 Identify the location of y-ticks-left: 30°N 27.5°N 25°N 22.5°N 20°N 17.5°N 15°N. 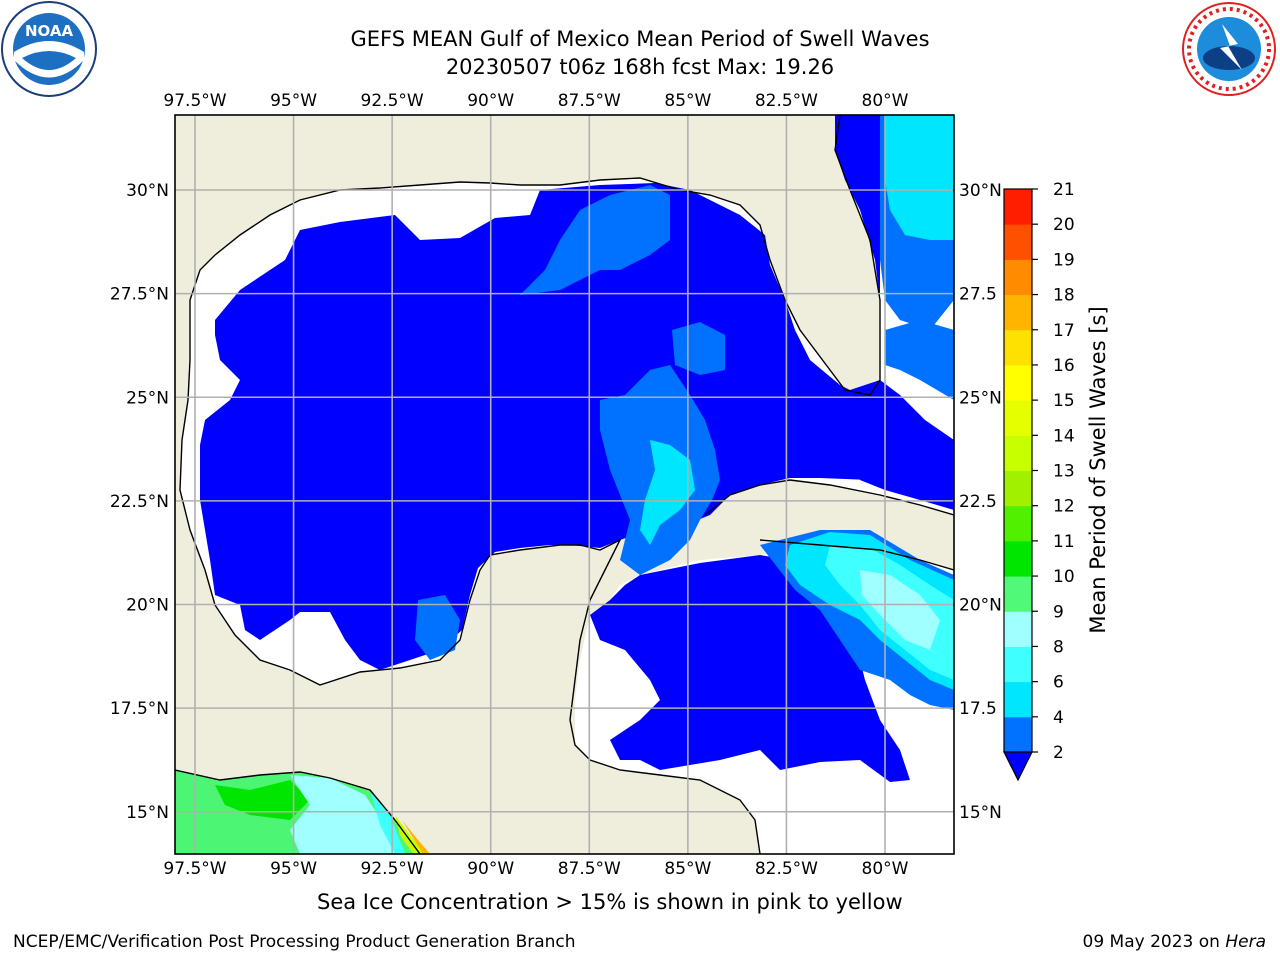
(139, 502).